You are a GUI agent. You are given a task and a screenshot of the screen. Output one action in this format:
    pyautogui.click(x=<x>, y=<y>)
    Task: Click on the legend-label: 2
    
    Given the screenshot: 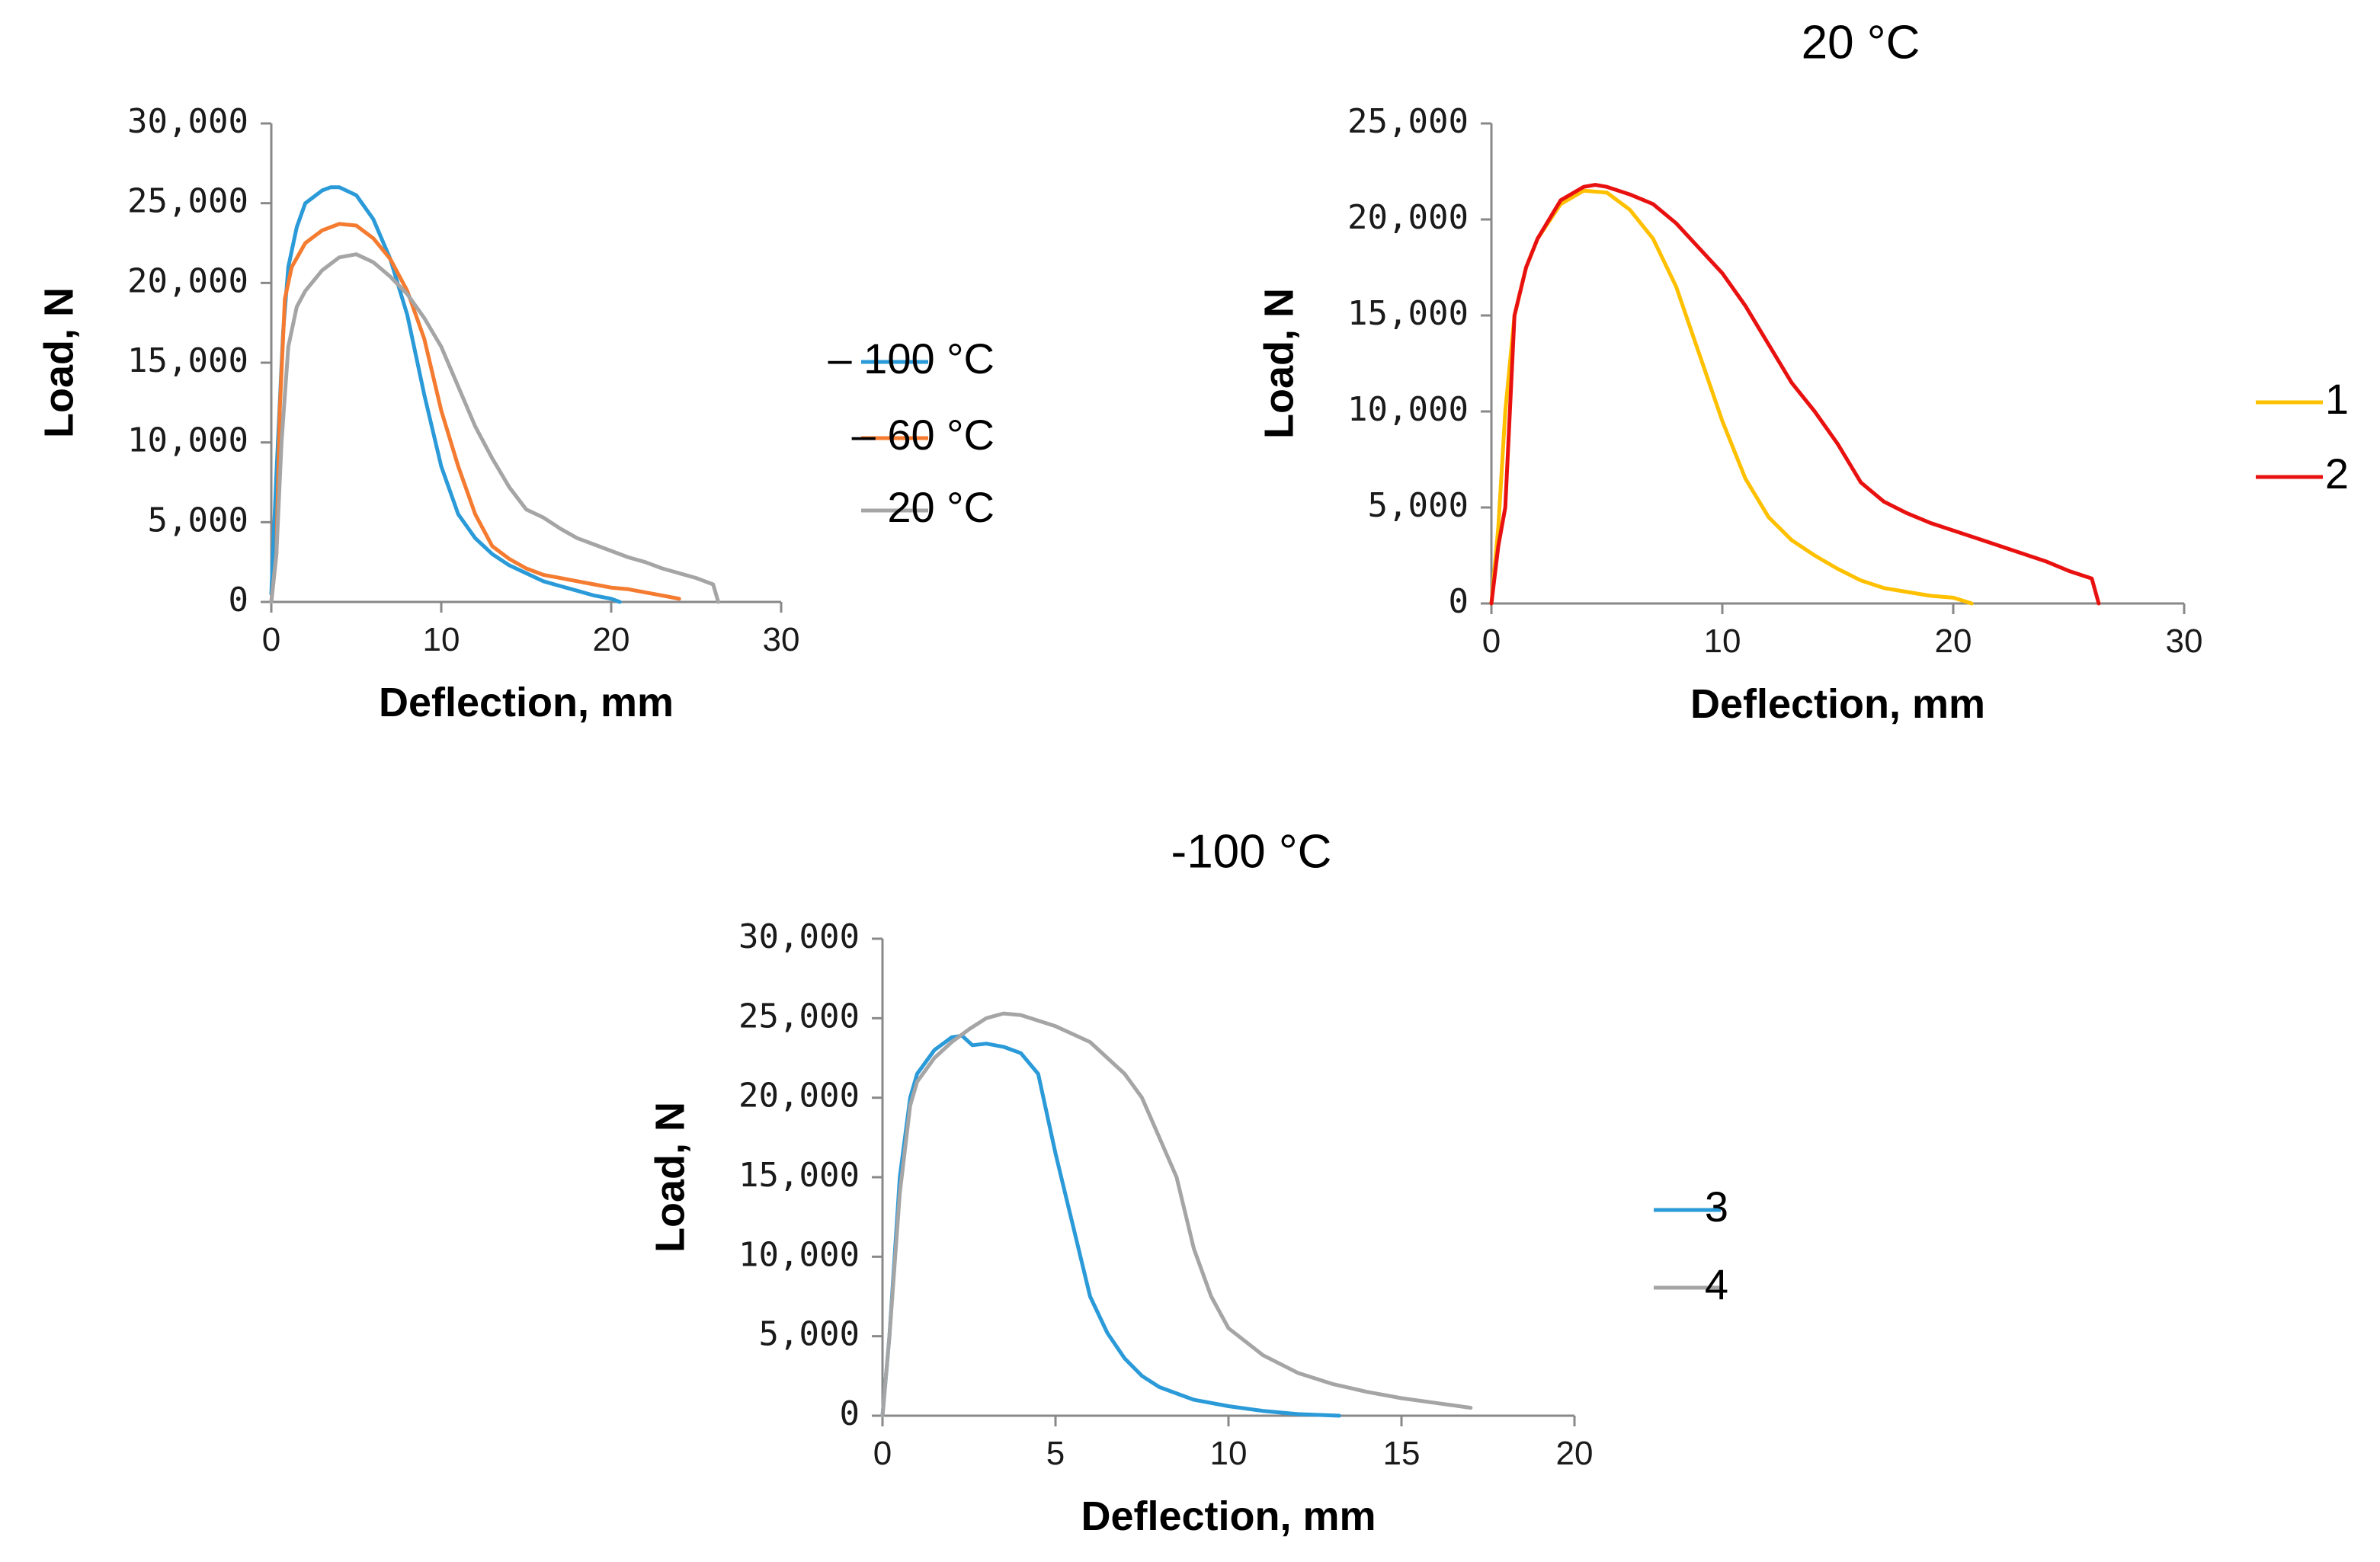 What is the action you would take?
    pyautogui.click(x=2337, y=474)
    